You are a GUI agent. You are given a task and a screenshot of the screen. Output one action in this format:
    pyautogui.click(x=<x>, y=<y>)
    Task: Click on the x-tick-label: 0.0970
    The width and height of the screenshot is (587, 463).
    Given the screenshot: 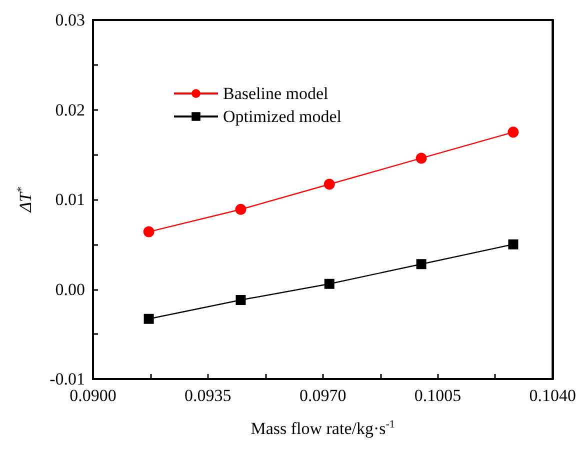 What is the action you would take?
    pyautogui.click(x=322, y=395)
    